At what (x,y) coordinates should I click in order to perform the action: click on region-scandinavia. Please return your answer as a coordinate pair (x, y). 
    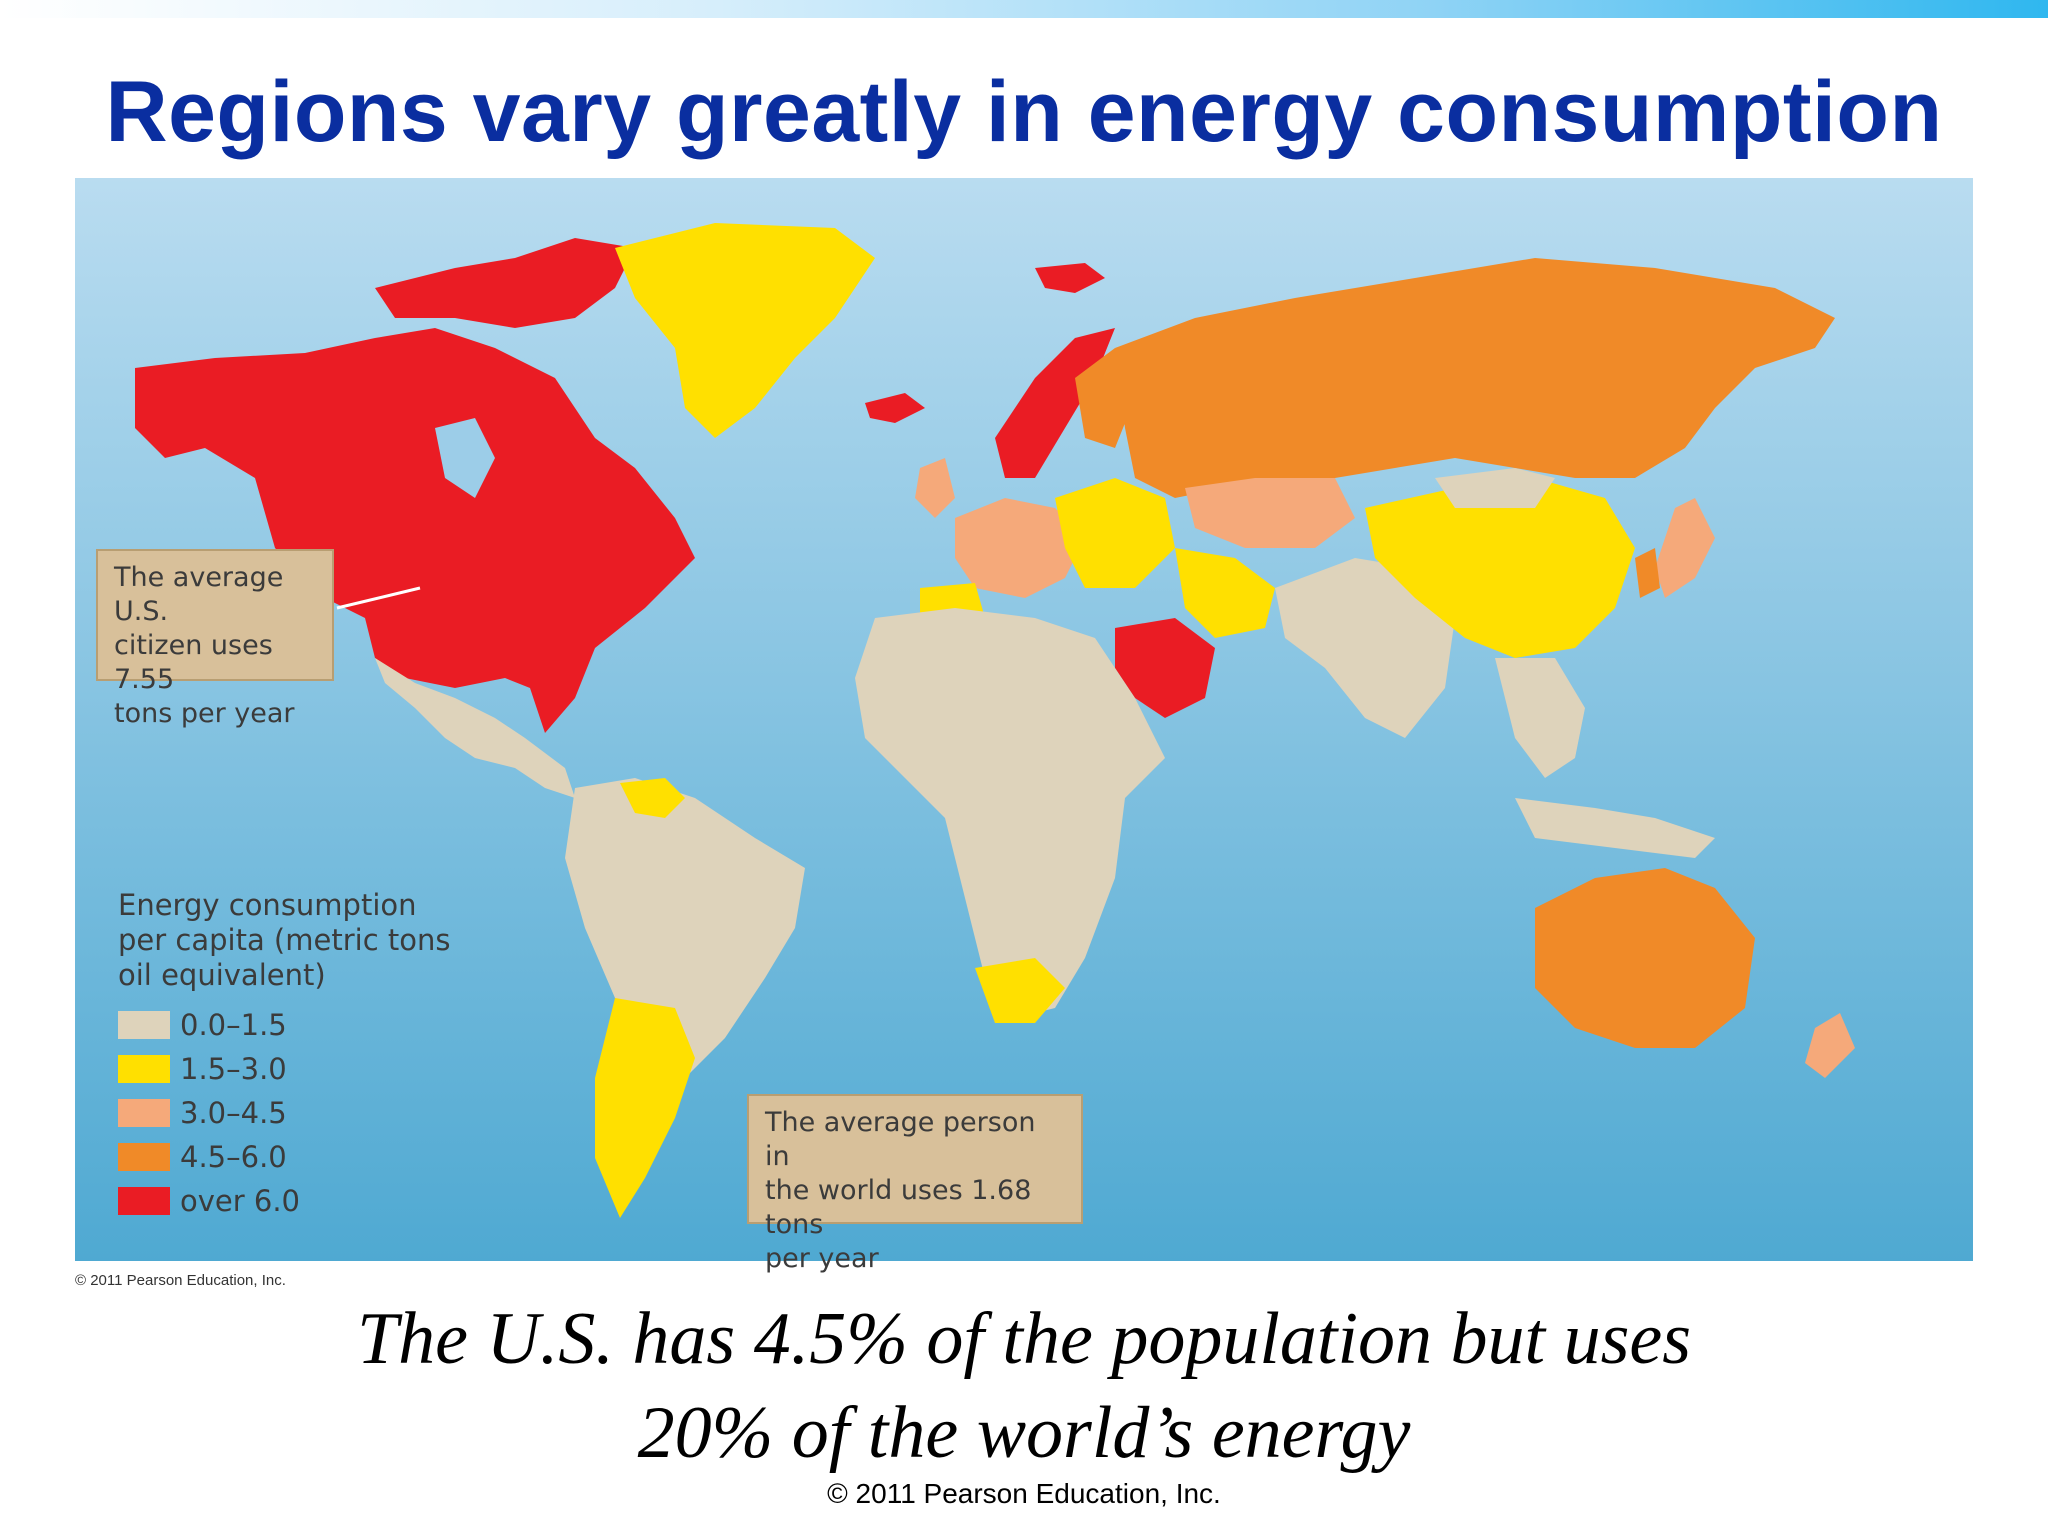
    Looking at the image, I should click on (1055, 403).